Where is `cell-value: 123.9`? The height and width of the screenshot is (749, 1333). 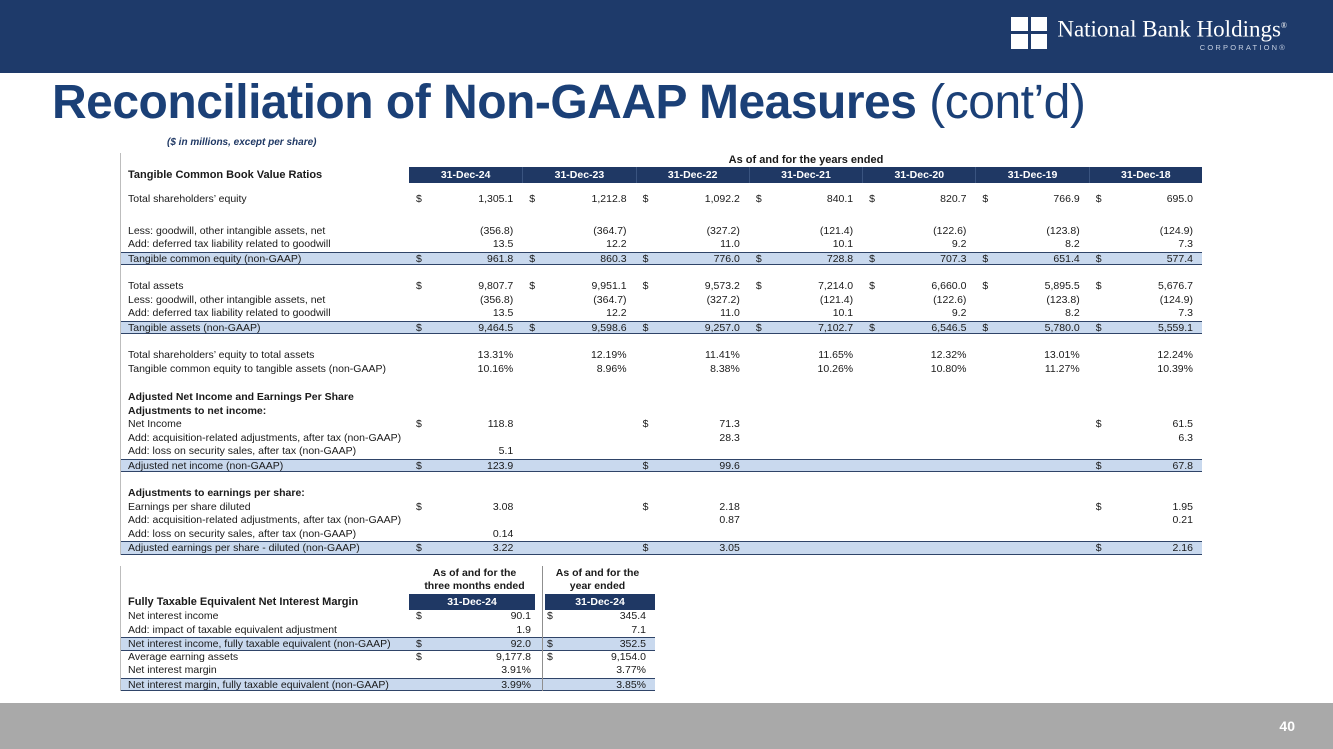
cell-value: 123.9 is located at coordinates (500, 465).